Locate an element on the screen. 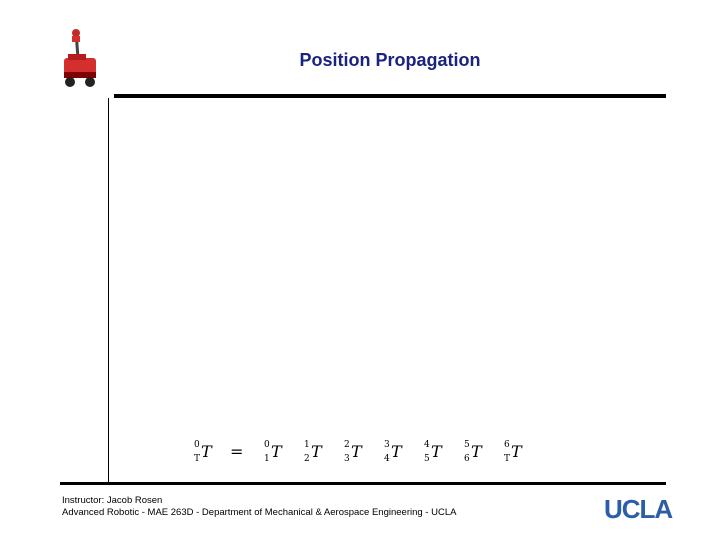  equation-term: 5 6 T is located at coordinates (478, 453).